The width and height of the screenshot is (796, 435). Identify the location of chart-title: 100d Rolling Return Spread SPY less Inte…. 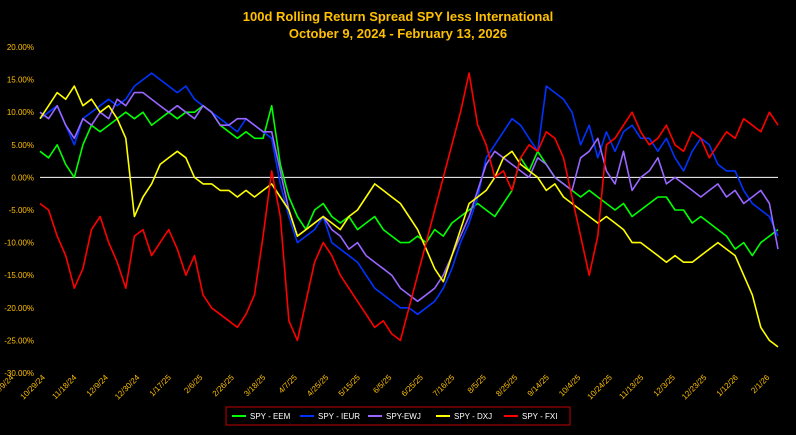
(398, 16).